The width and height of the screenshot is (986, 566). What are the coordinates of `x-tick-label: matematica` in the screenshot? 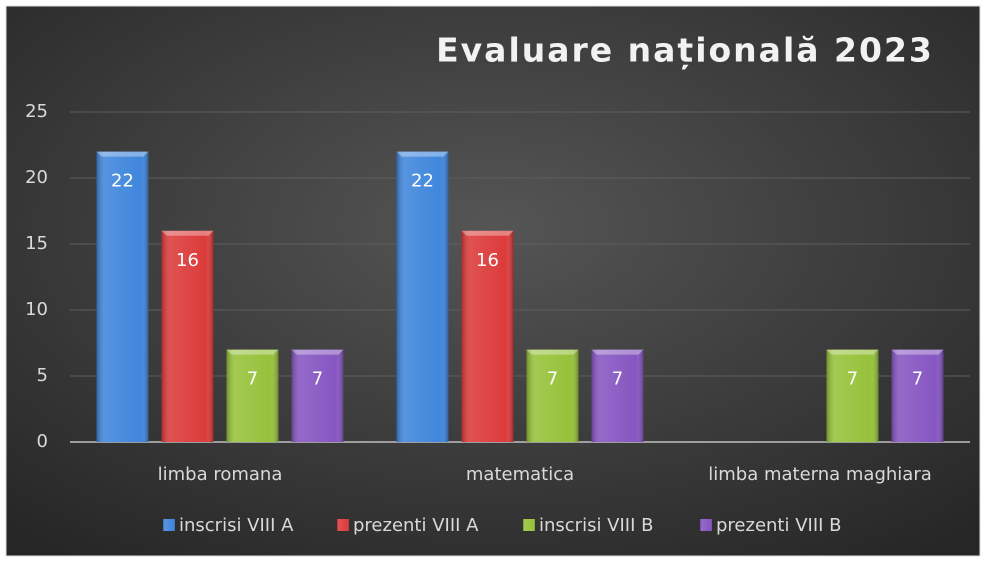 It's located at (520, 474).